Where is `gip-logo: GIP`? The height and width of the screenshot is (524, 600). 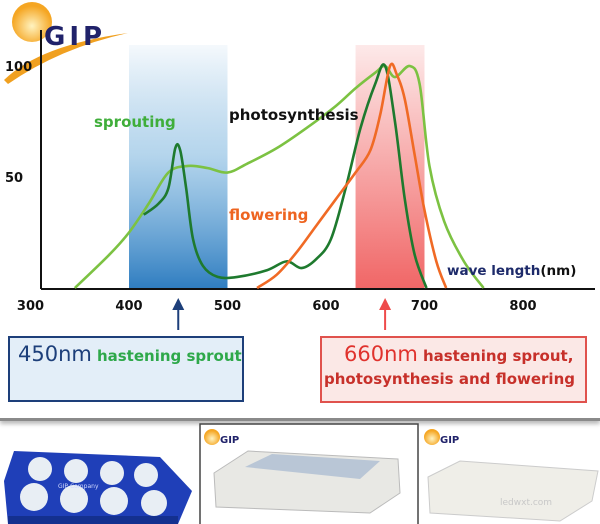
gip-logo: GIP is located at coordinates (66, 43).